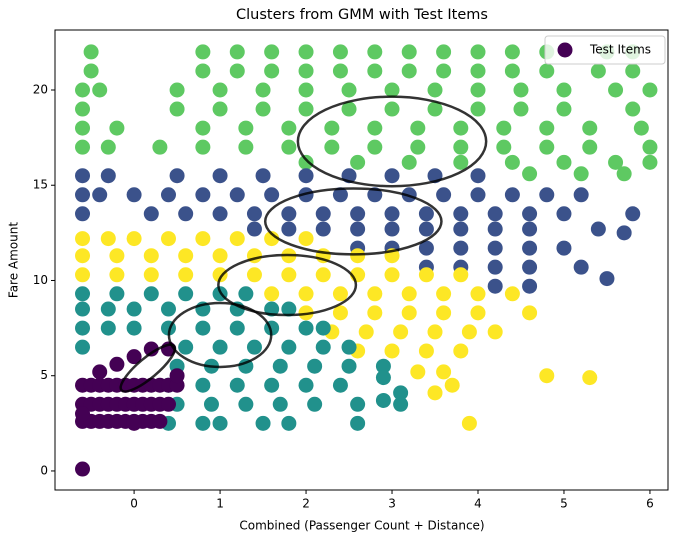  I want to click on y-tick-label: 0, so click(44, 470).